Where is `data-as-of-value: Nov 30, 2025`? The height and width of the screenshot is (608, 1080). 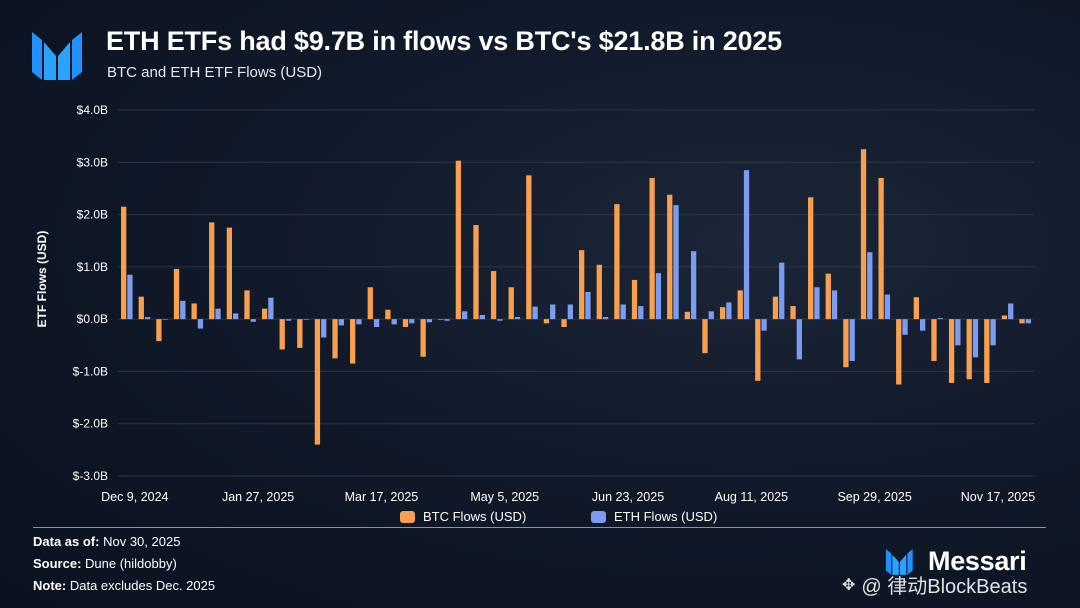
data-as-of-value: Nov 30, 2025 is located at coordinates (142, 541).